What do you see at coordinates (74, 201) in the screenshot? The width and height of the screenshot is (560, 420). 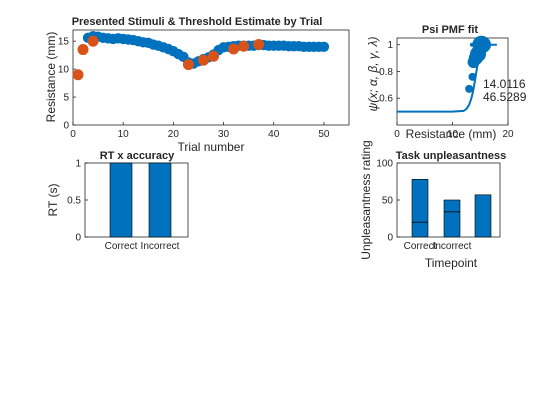 I see `rt-accuracy-y-tick-label: 0.5` at bounding box center [74, 201].